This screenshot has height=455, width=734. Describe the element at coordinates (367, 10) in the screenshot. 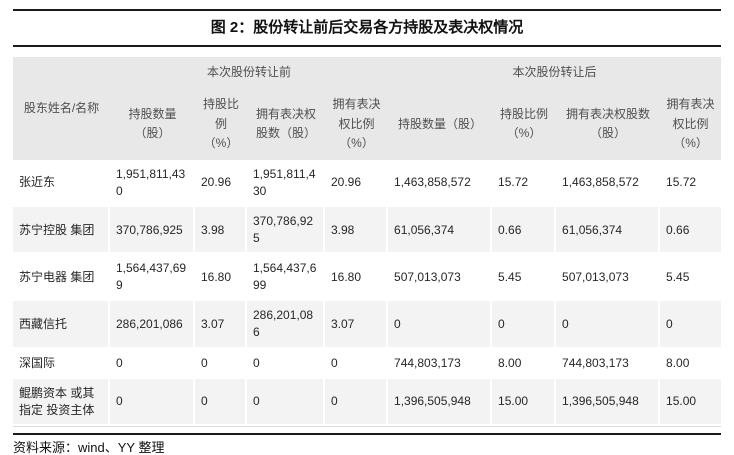

I see `top-rule` at that location.